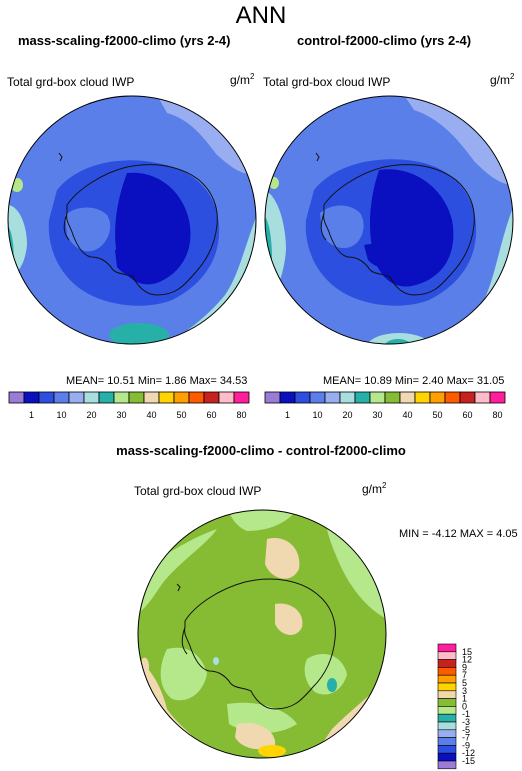 The width and height of the screenshot is (522, 771). Describe the element at coordinates (467, 660) in the screenshot. I see `diff-colorbar-label-1: 12` at that location.